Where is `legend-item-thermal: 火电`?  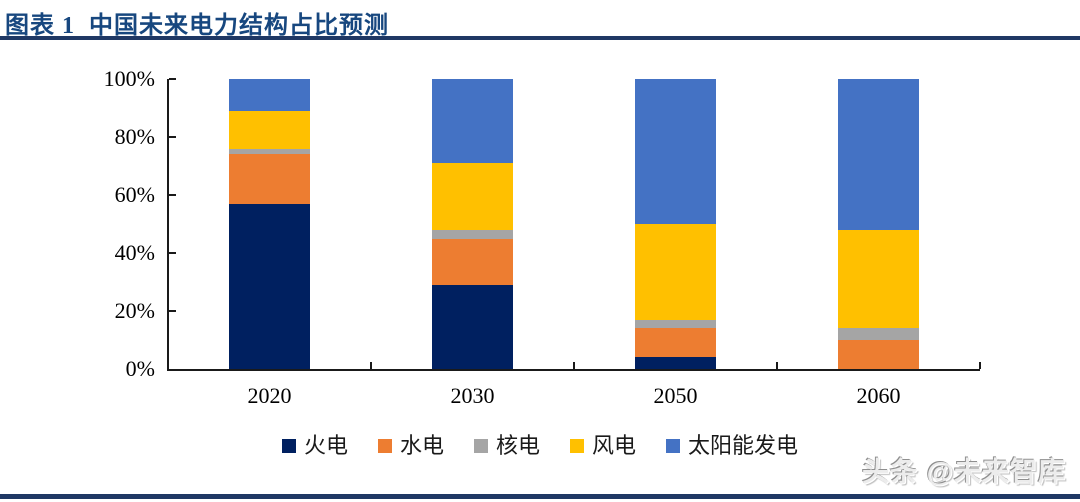
legend-item-thermal: 火电 is located at coordinates (314, 446).